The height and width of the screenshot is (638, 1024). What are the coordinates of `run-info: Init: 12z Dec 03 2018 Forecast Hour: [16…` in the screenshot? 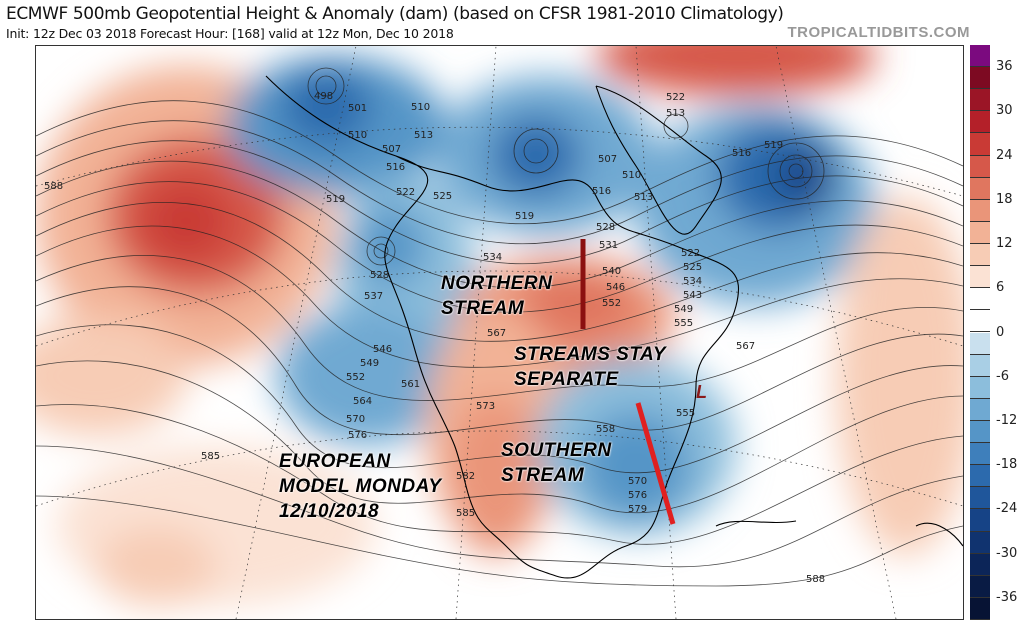 It's located at (230, 33).